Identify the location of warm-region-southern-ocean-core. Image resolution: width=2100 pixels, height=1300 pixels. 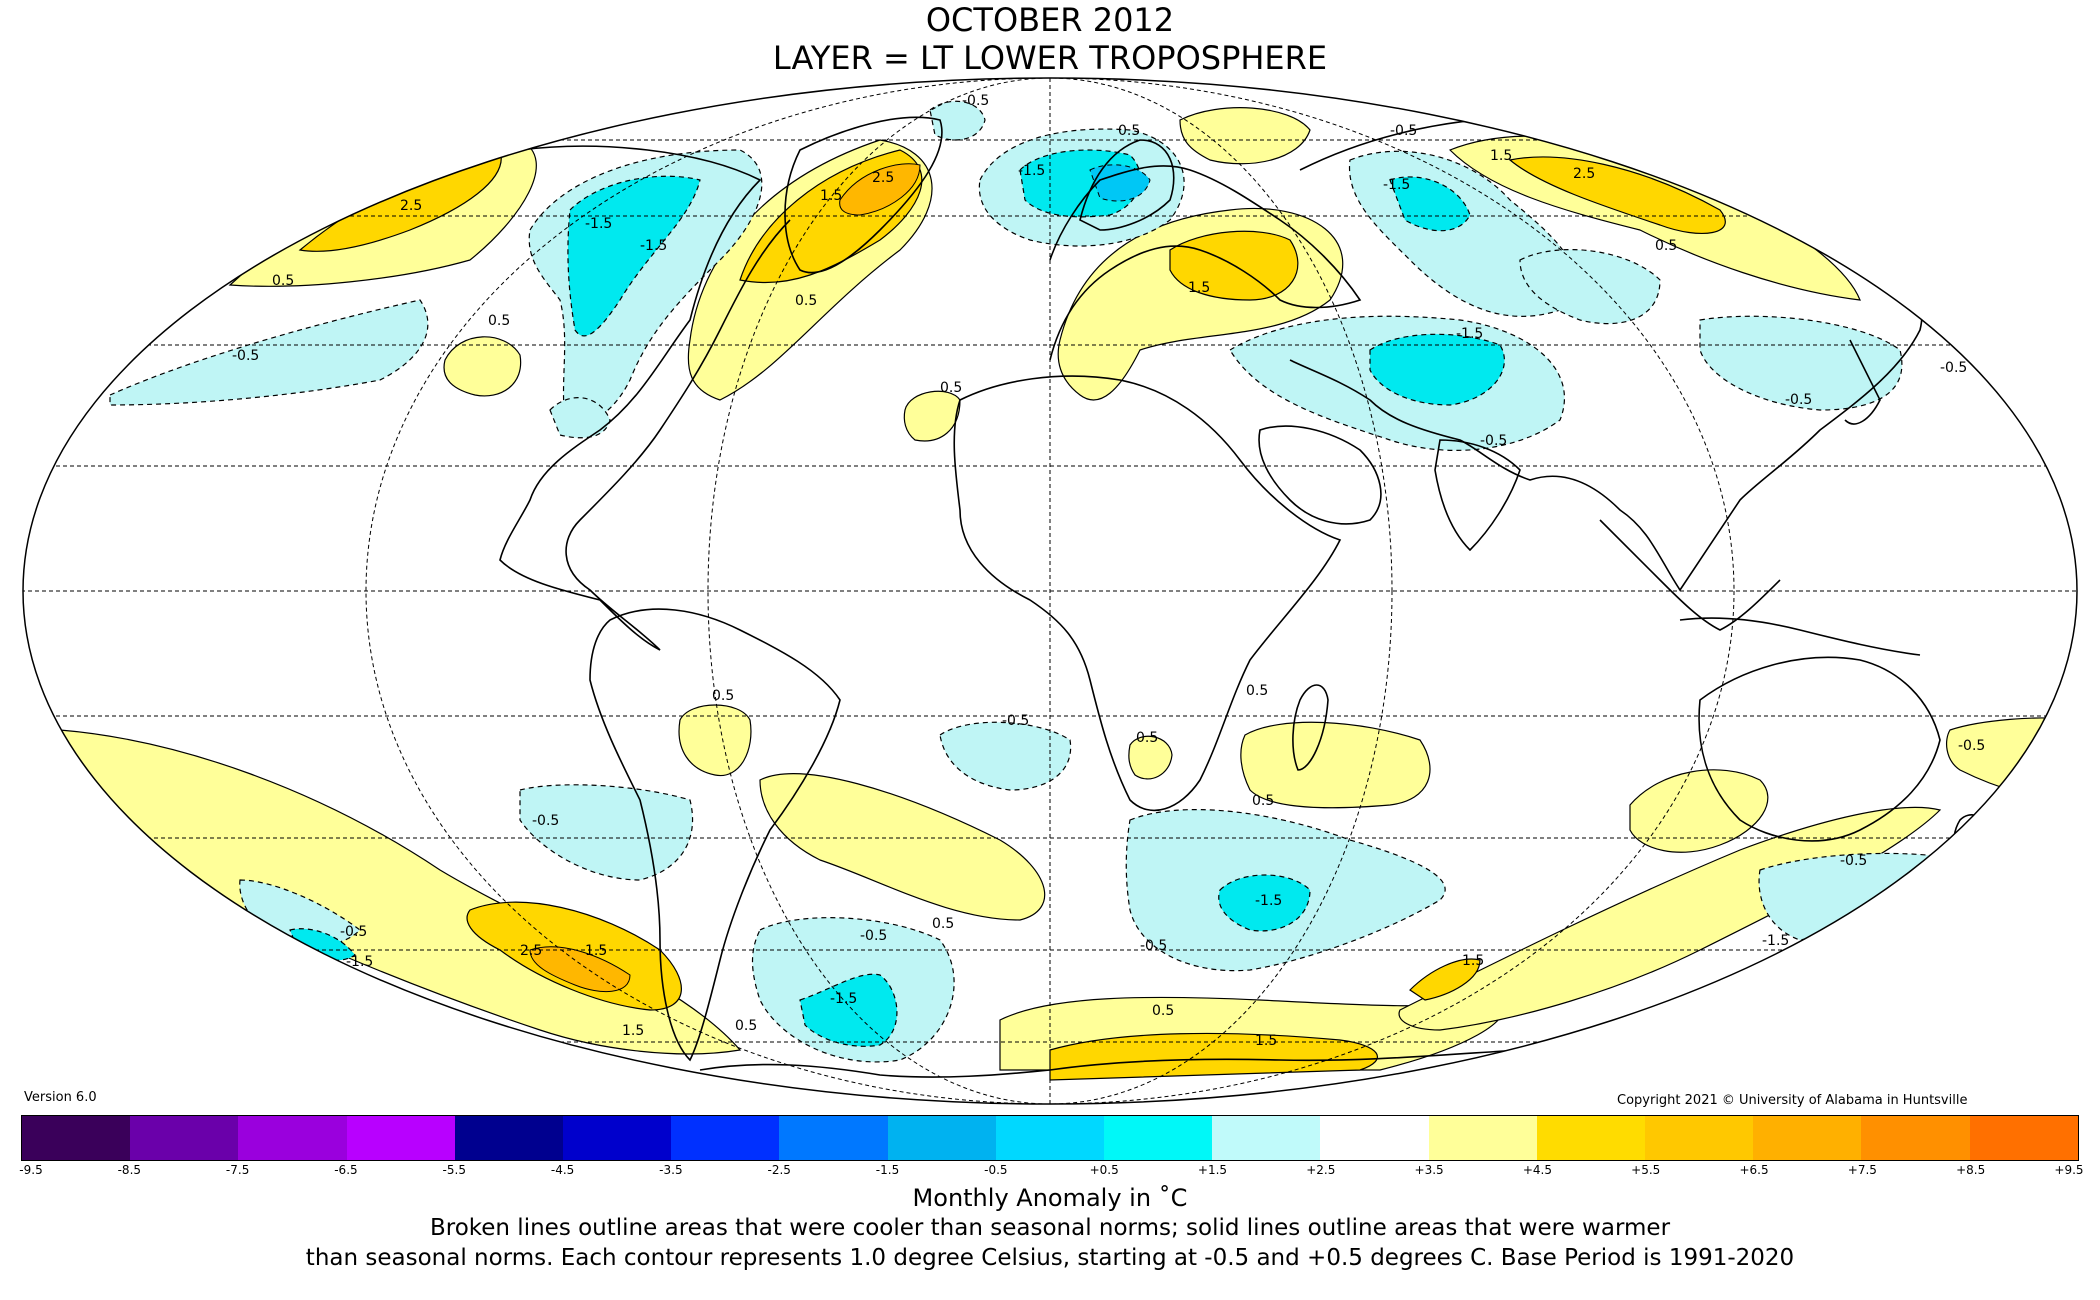
(1445, 979).